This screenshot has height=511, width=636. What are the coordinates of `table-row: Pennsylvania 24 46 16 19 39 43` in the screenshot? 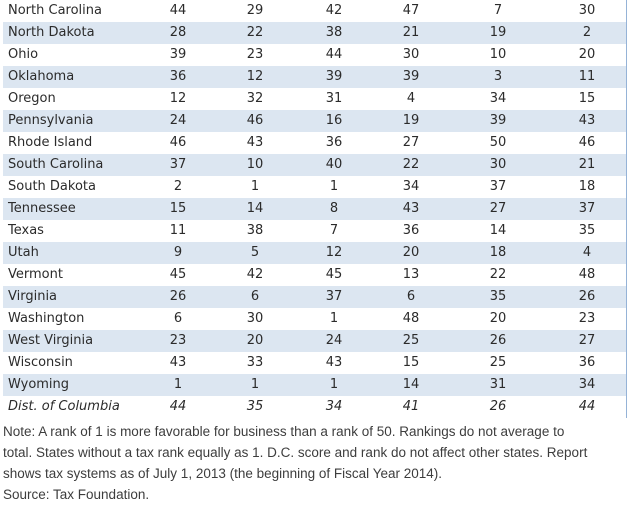 It's located at (314, 121).